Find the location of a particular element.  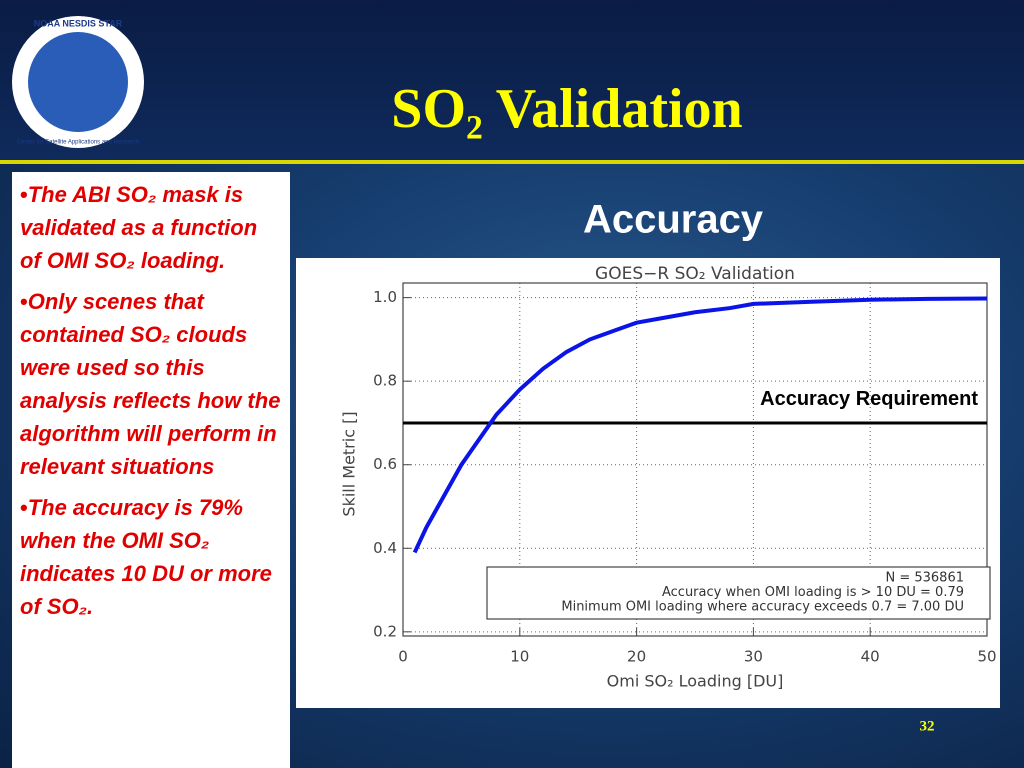

x-tick-label: 0 is located at coordinates (403, 657).